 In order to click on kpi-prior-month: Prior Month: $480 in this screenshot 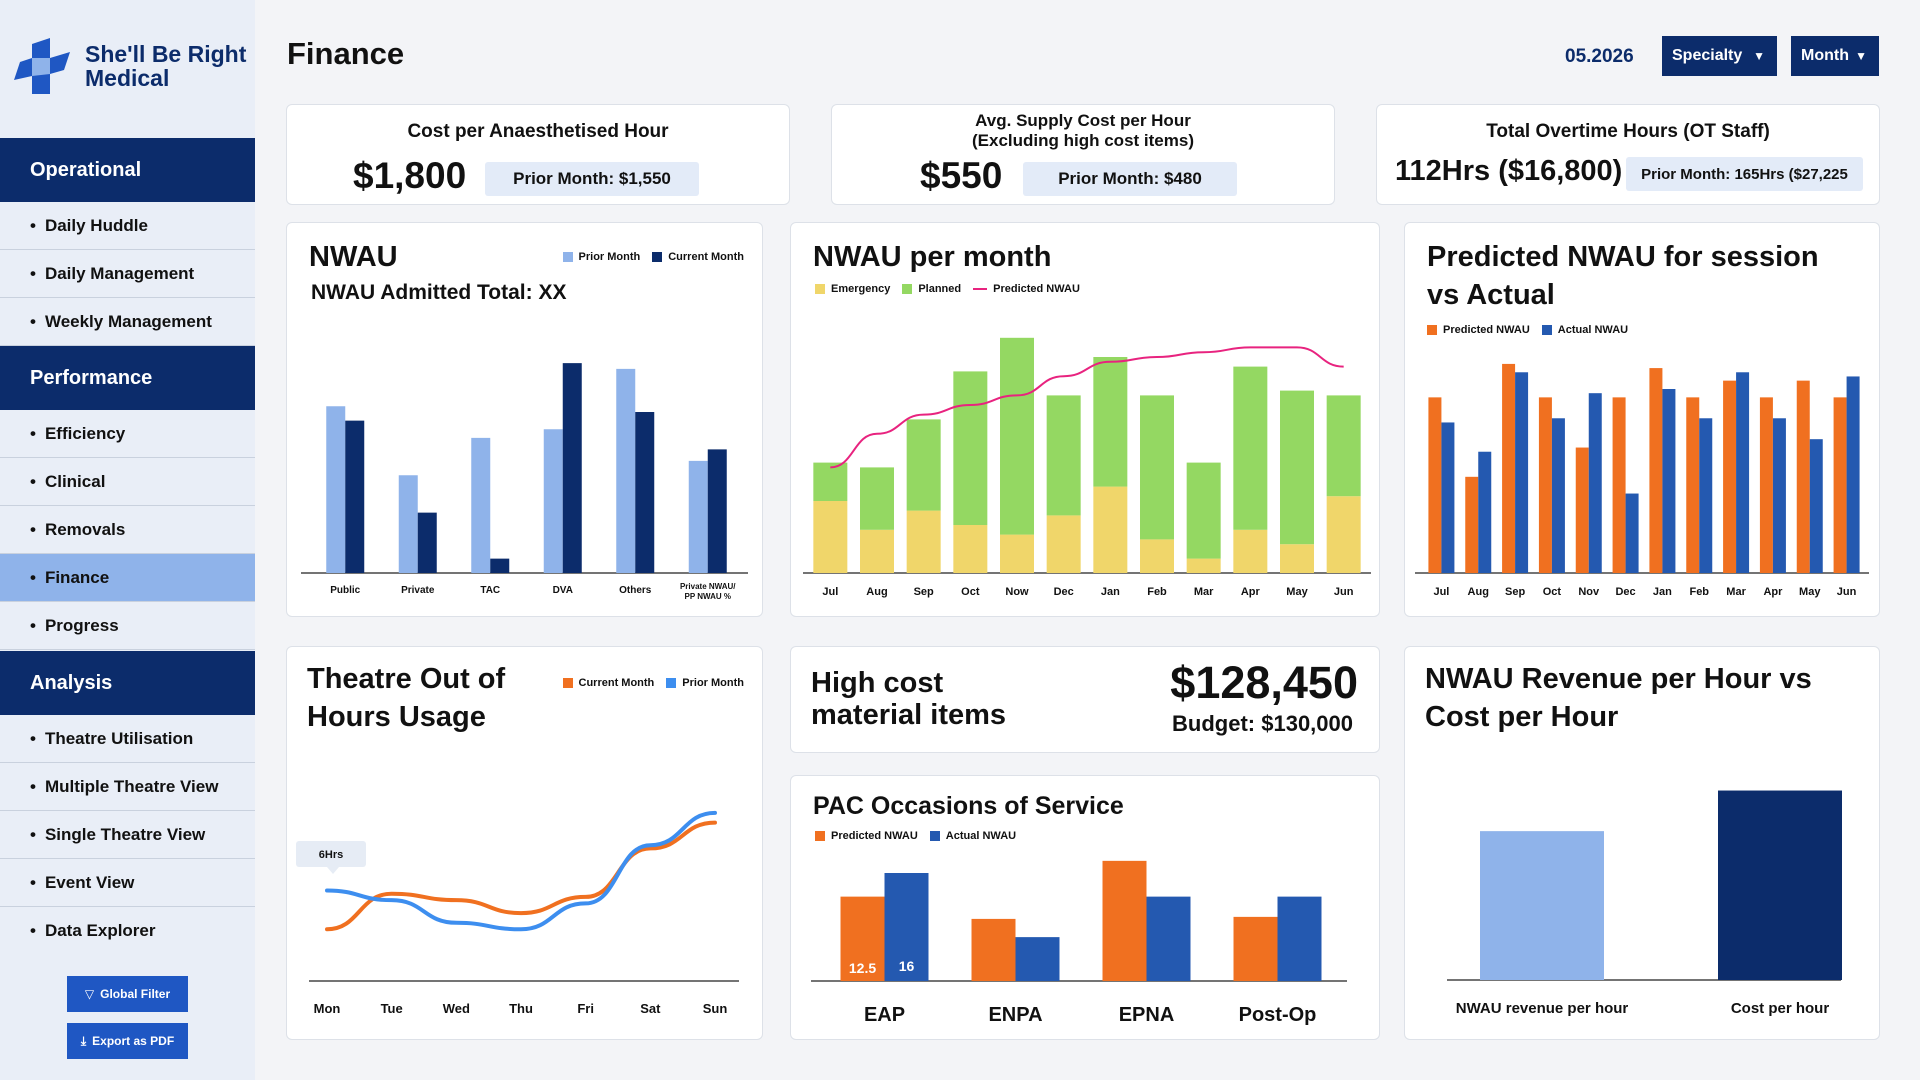, I will do `click(1130, 179)`.